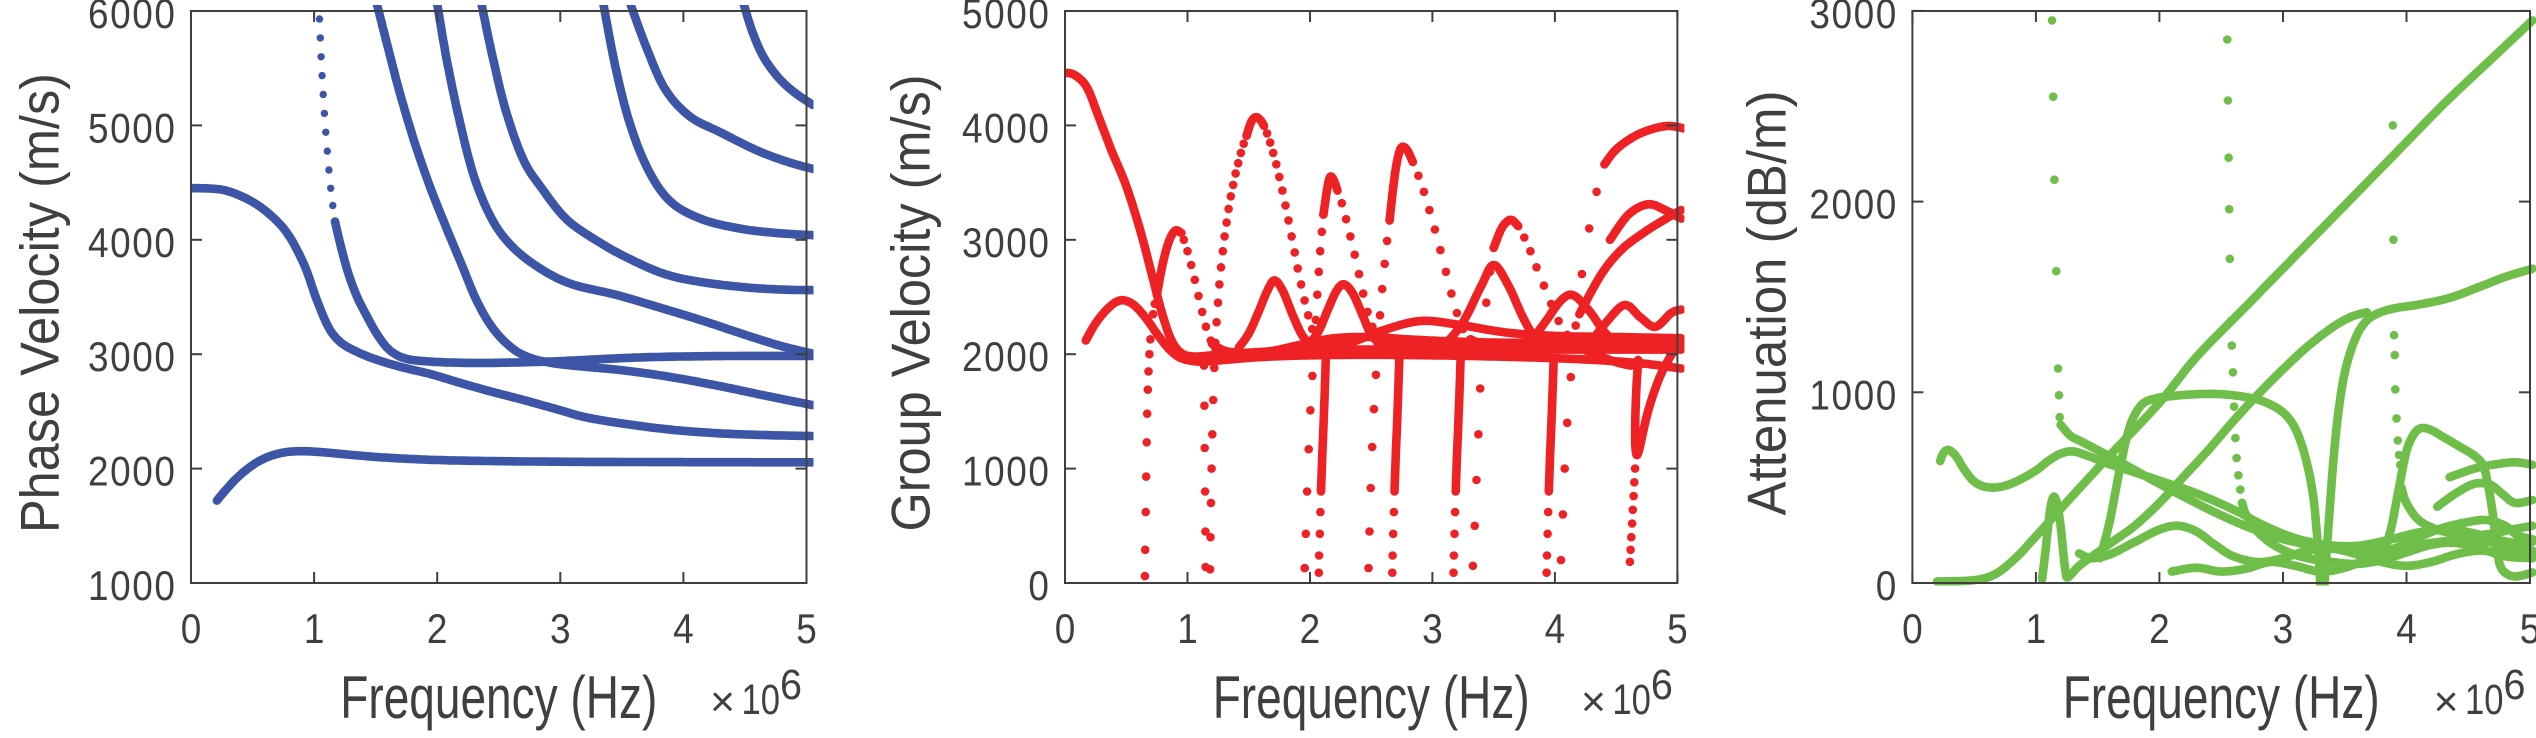  What do you see at coordinates (132, 19) in the screenshot?
I see `svg-text: 6000` at bounding box center [132, 19].